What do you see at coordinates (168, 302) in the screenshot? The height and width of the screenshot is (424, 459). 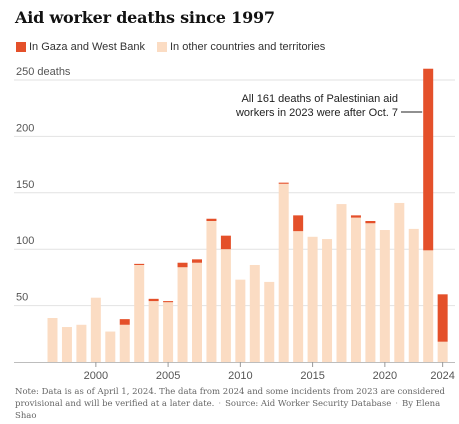 I see `bar-gaza-2005` at bounding box center [168, 302].